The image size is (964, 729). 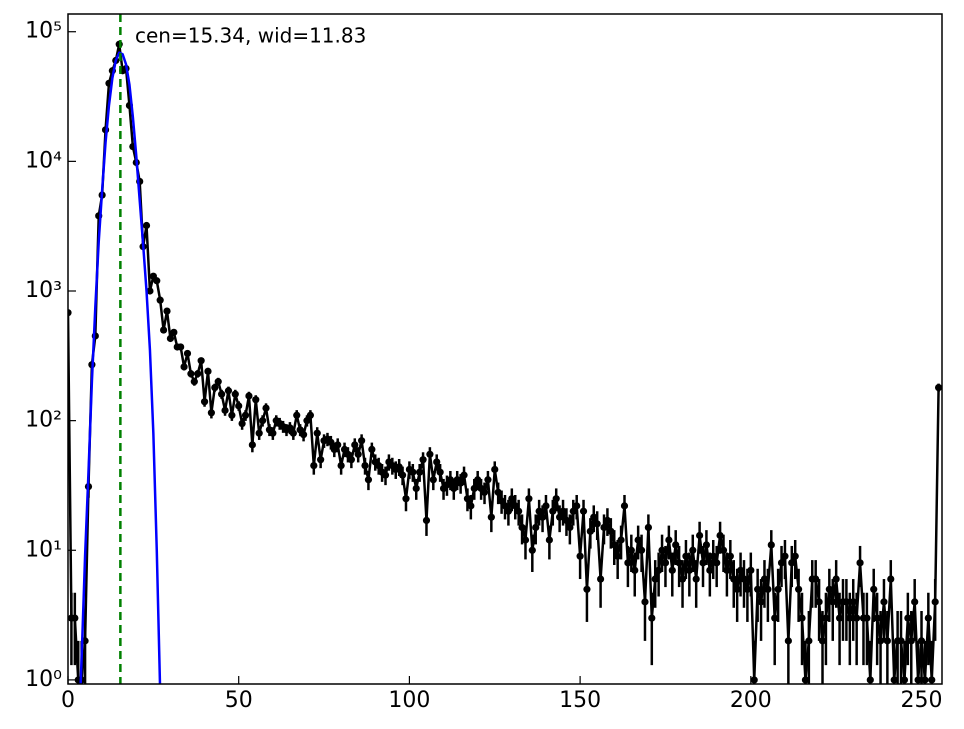 What do you see at coordinates (68, 700) in the screenshot?
I see `x-tick-label: 0` at bounding box center [68, 700].